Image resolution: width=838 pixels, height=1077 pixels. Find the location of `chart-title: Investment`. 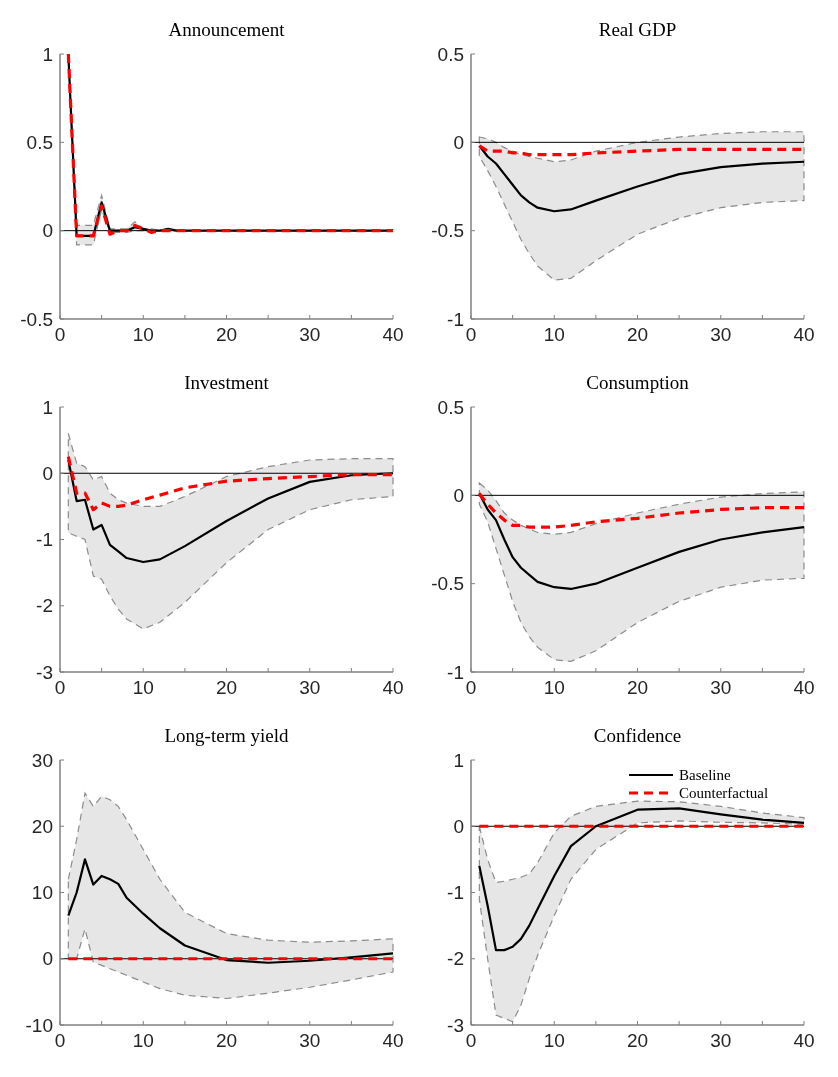

chart-title: Investment is located at coordinates (227, 382).